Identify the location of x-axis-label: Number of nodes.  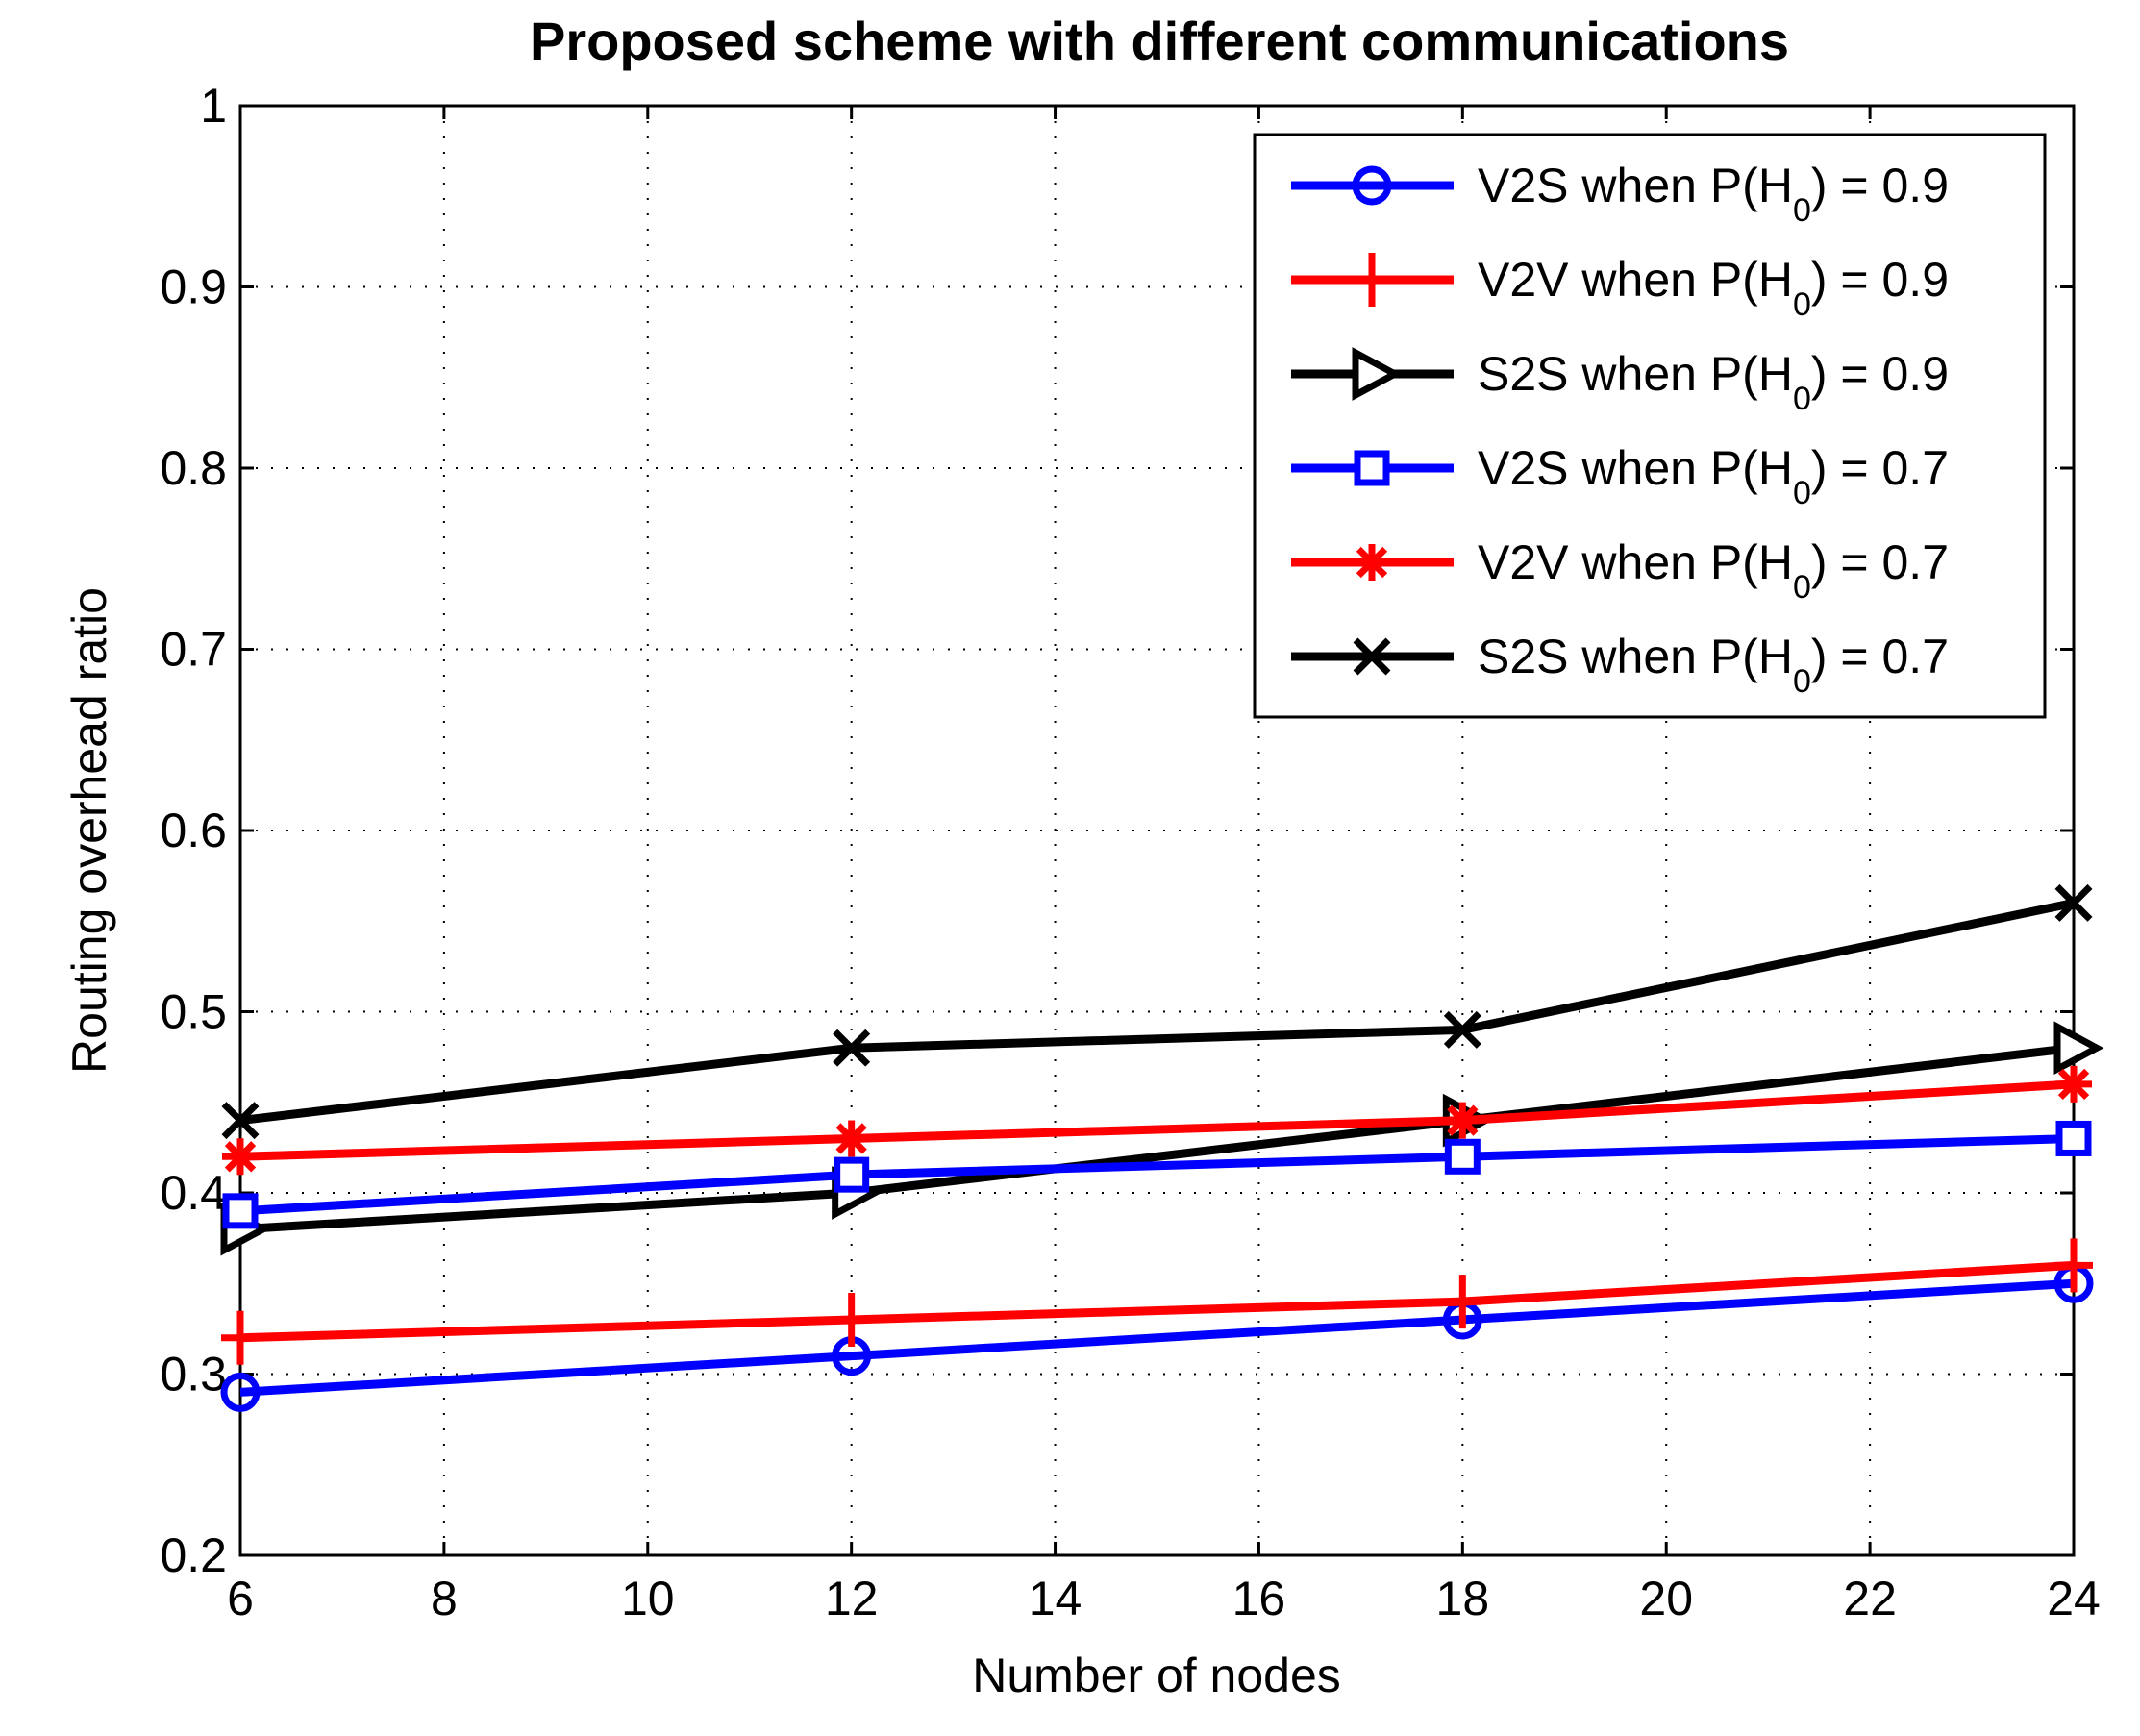
(1156, 1675).